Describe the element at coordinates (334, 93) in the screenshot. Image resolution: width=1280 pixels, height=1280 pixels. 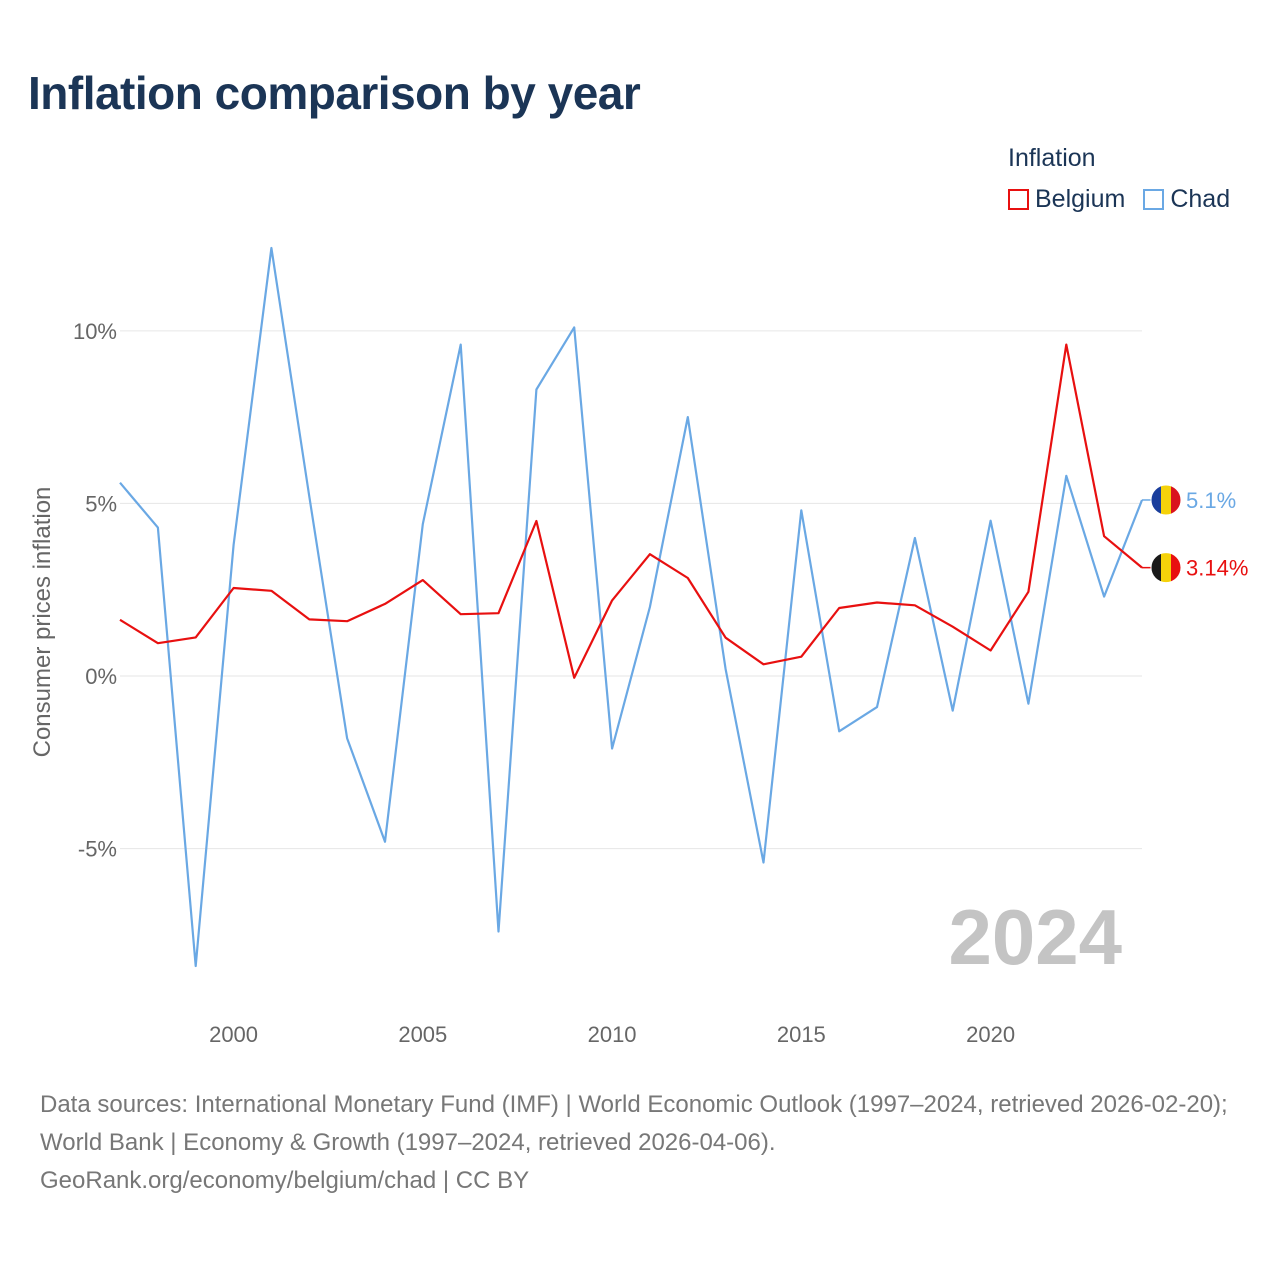
I see `chart-title: Inflation comparison by year` at that location.